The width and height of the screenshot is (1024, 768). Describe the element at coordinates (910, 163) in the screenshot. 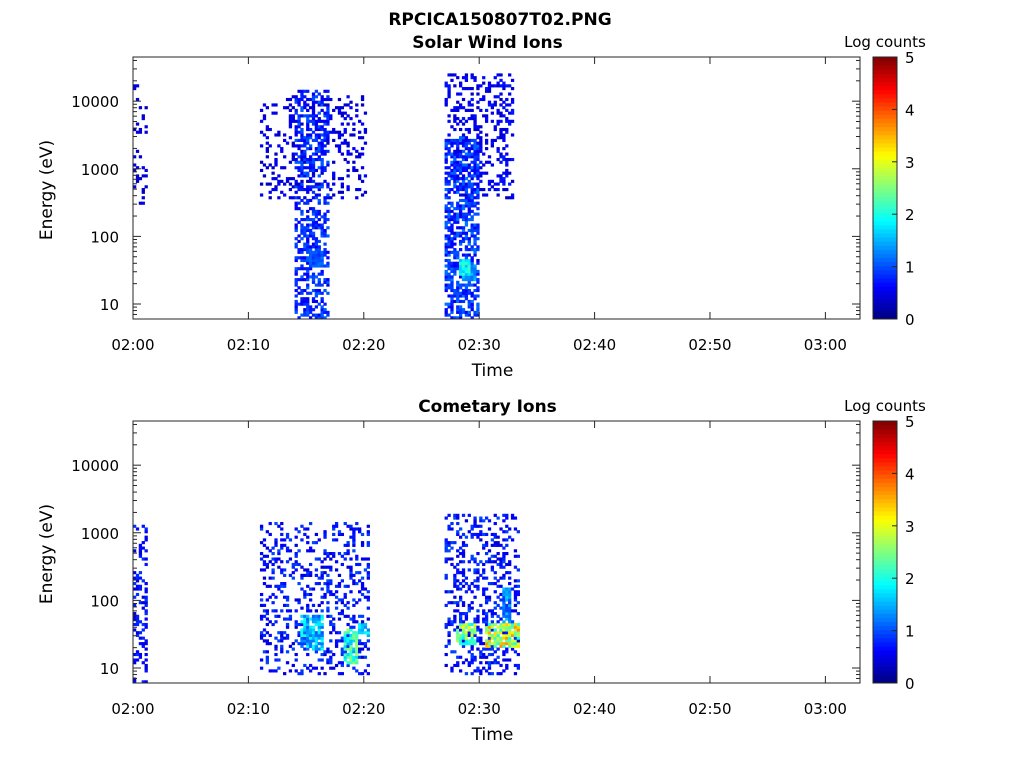

I see `colorbar-tick-label: 3` at that location.